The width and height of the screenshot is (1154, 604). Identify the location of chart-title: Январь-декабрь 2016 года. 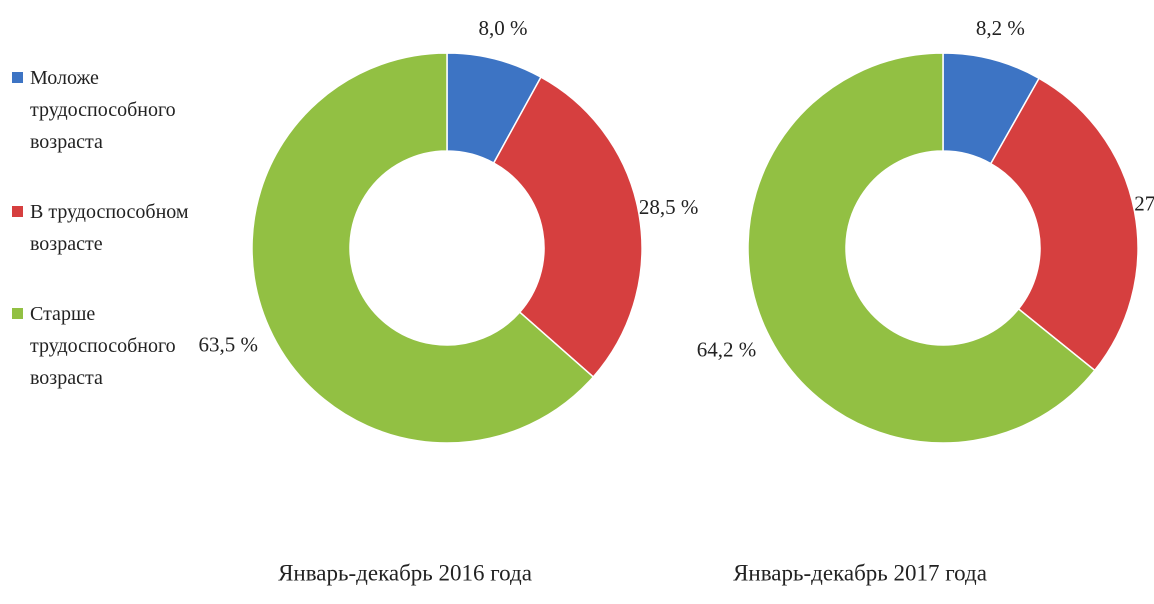
(405, 572).